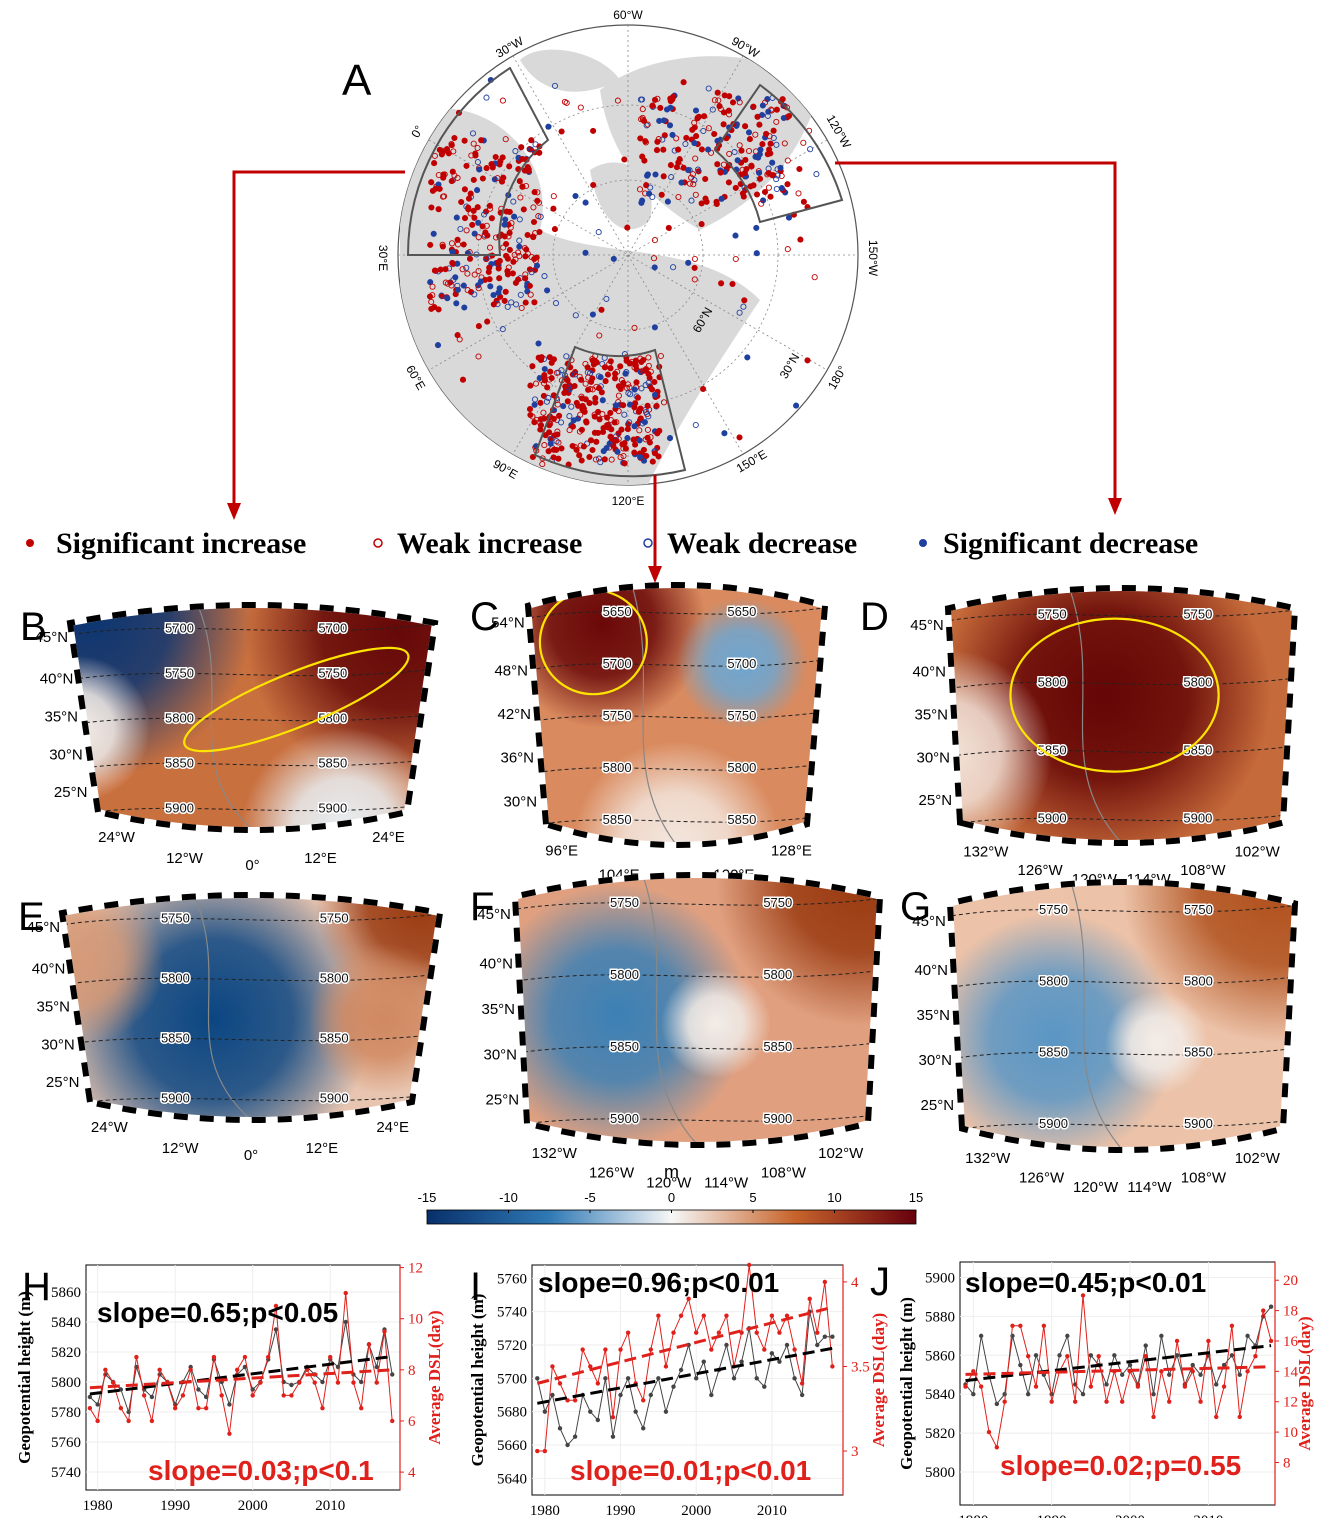  Describe the element at coordinates (36, 1287) in the screenshot. I see `panel-letter: H` at that location.